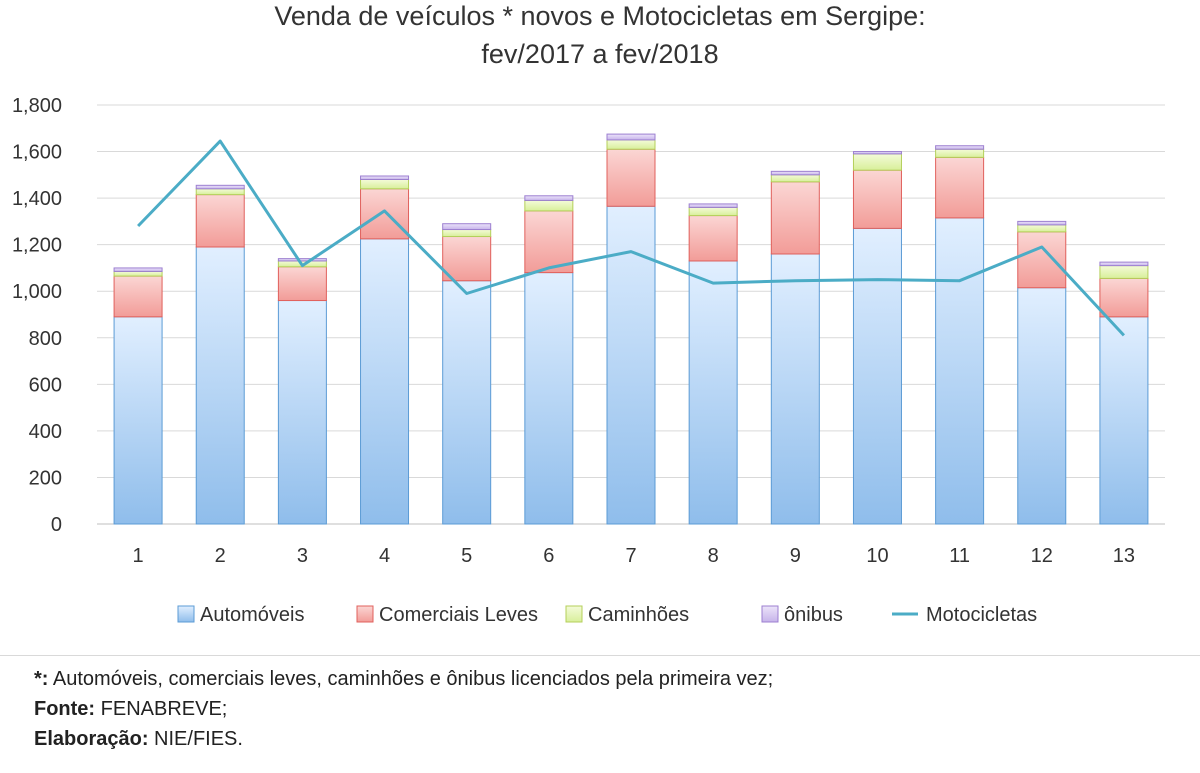  What do you see at coordinates (574, 614) in the screenshot?
I see `legend-caminhoes-swatch` at bounding box center [574, 614].